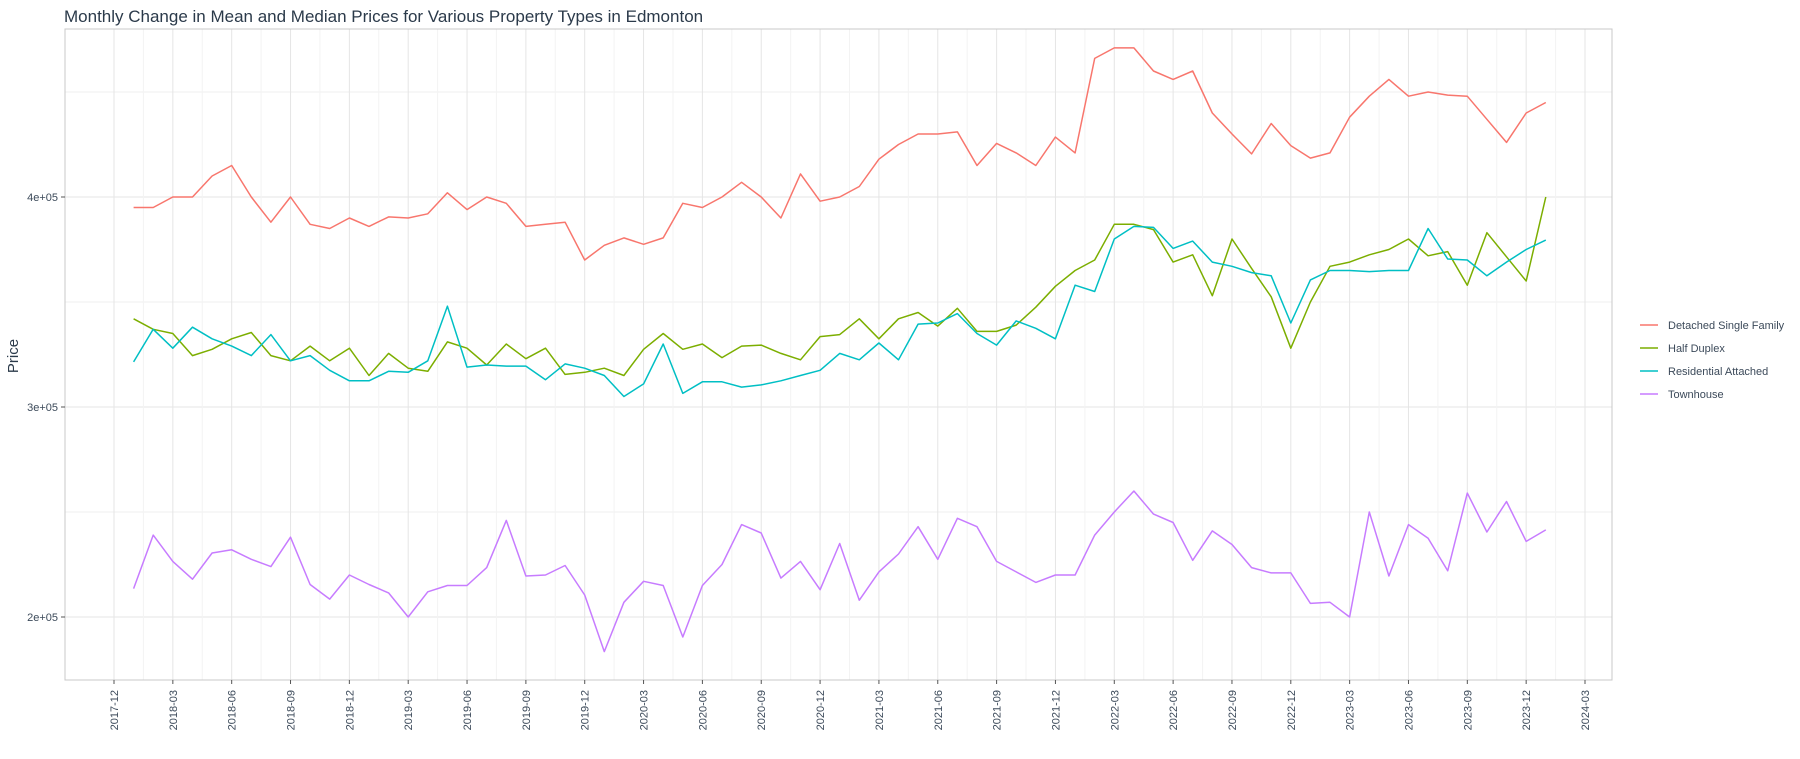 The image size is (1800, 759). I want to click on legend-label: Half Duplex, so click(1696, 349).